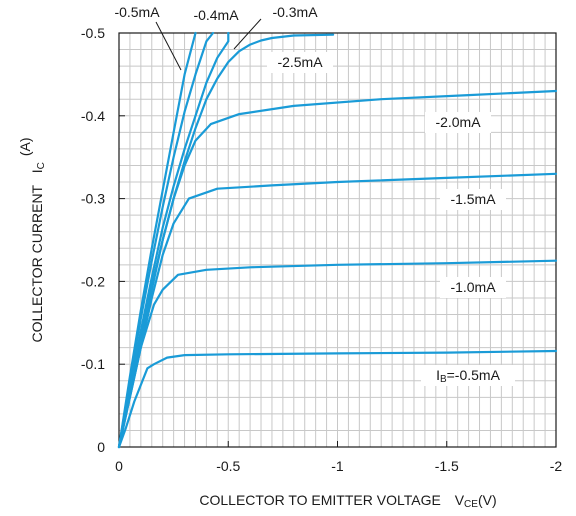 The width and height of the screenshot is (576, 516). I want to click on x-tick-label: -0.5, so click(228, 466).